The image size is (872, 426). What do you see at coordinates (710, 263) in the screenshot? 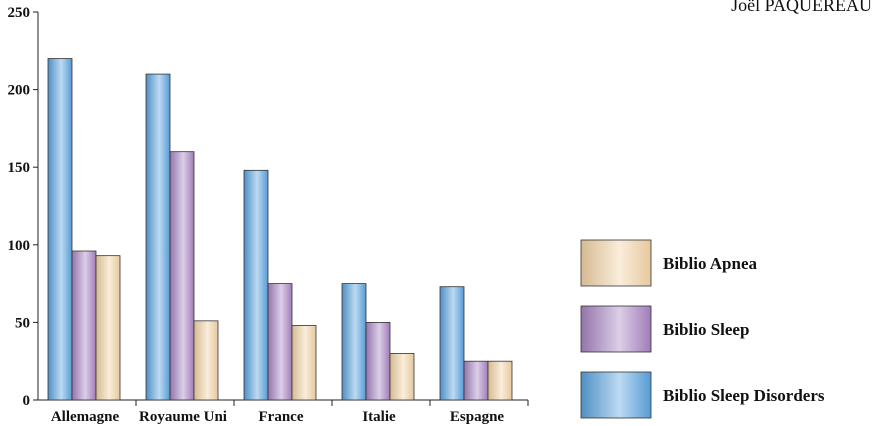
I see `legend-label-biblio-apnea: Biblio Apnea` at bounding box center [710, 263].